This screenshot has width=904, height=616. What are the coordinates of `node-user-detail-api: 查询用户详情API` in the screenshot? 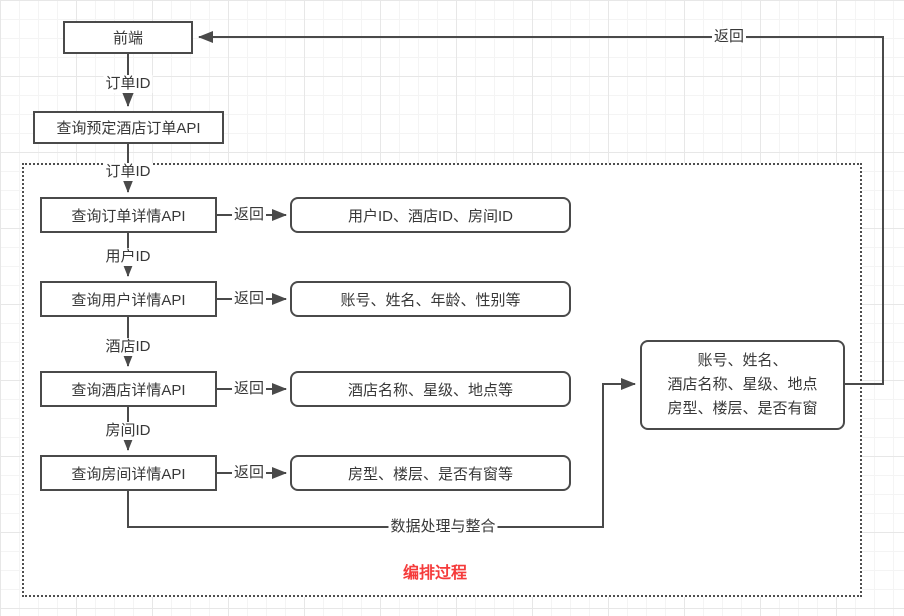 It's located at (128, 299).